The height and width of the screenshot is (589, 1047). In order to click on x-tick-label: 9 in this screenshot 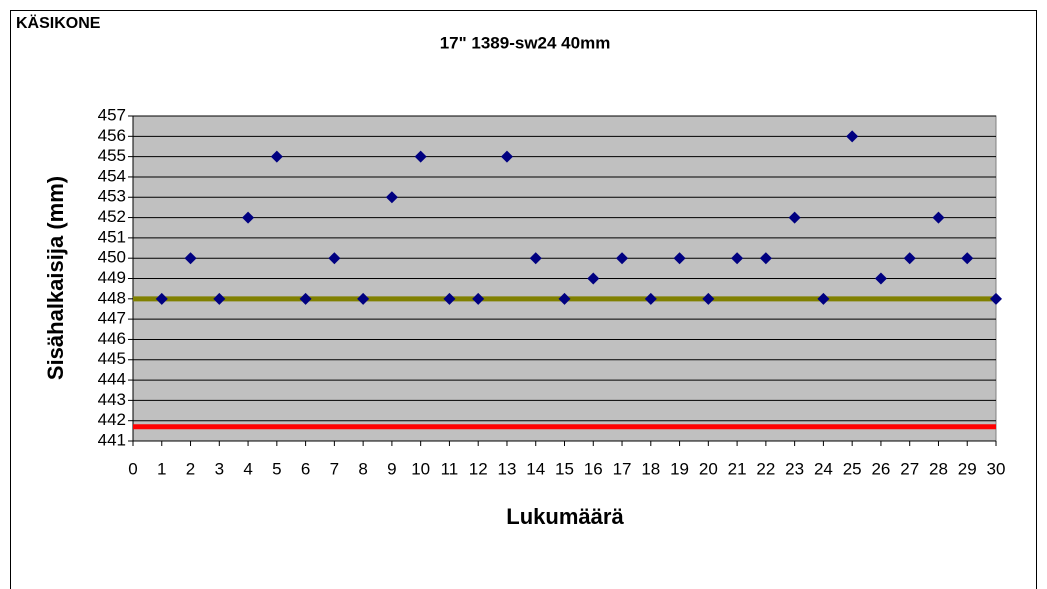, I will do `click(391, 468)`.